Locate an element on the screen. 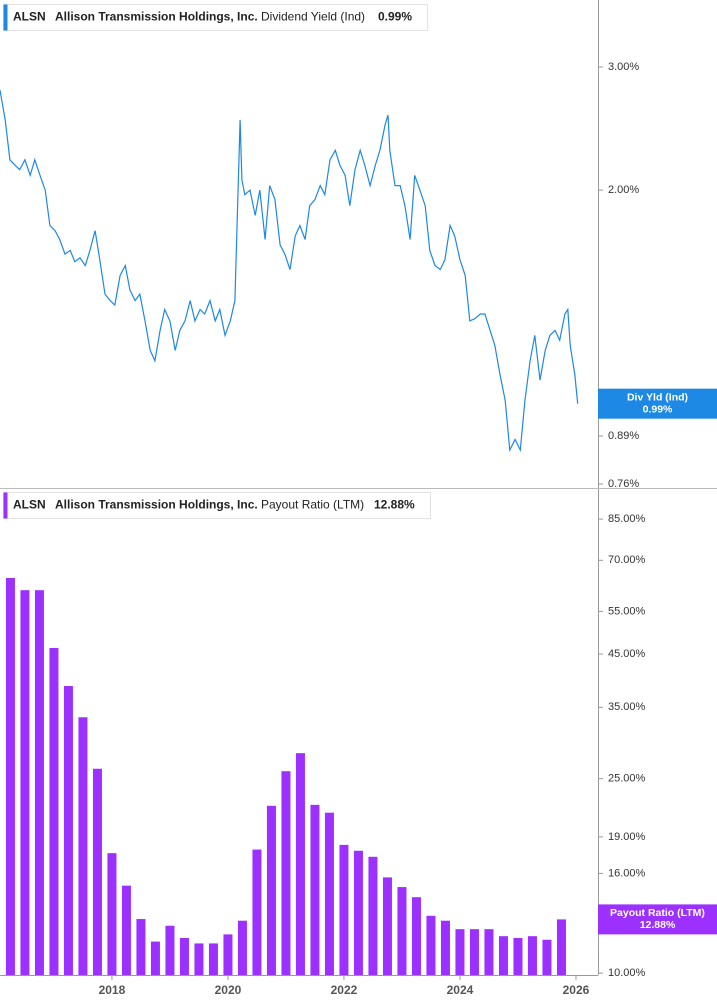  x-tick-label: 2024 is located at coordinates (460, 990).